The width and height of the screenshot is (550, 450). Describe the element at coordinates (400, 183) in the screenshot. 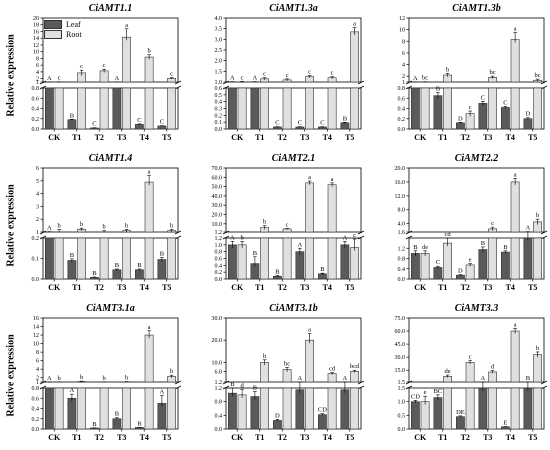

I see `y-tick-label: 16.0` at that location.